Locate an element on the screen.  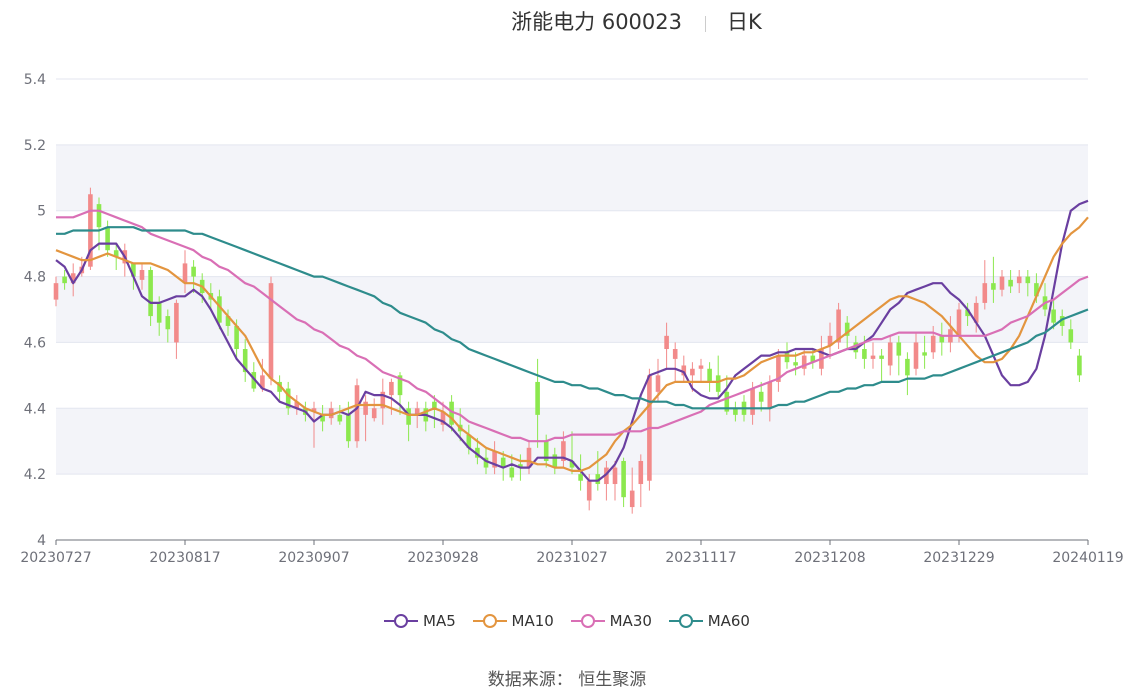
x-tick-label: 20231027 is located at coordinates (571, 558).